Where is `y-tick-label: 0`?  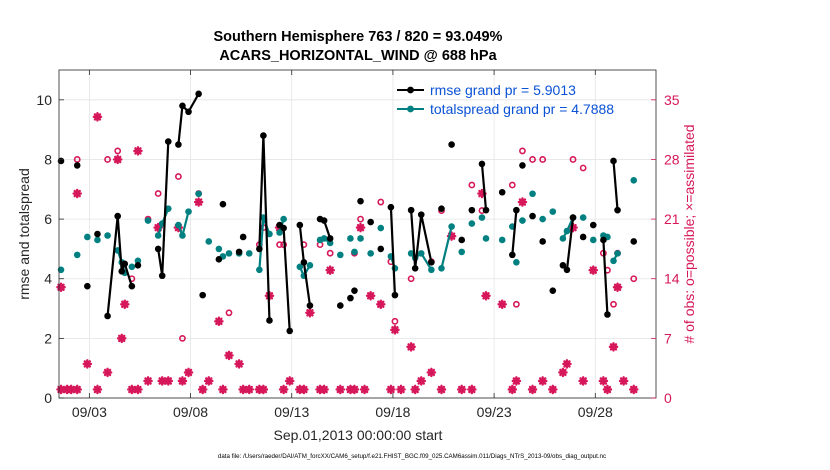
y-tick-label: 0 is located at coordinates (48, 398).